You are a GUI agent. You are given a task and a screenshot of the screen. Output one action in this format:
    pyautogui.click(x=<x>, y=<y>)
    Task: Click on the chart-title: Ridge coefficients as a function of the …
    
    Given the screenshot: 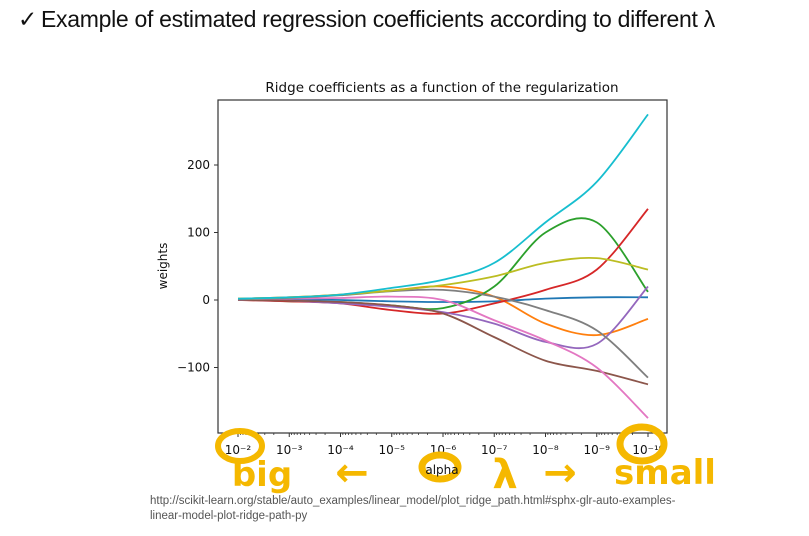 What is the action you would take?
    pyautogui.click(x=441, y=88)
    